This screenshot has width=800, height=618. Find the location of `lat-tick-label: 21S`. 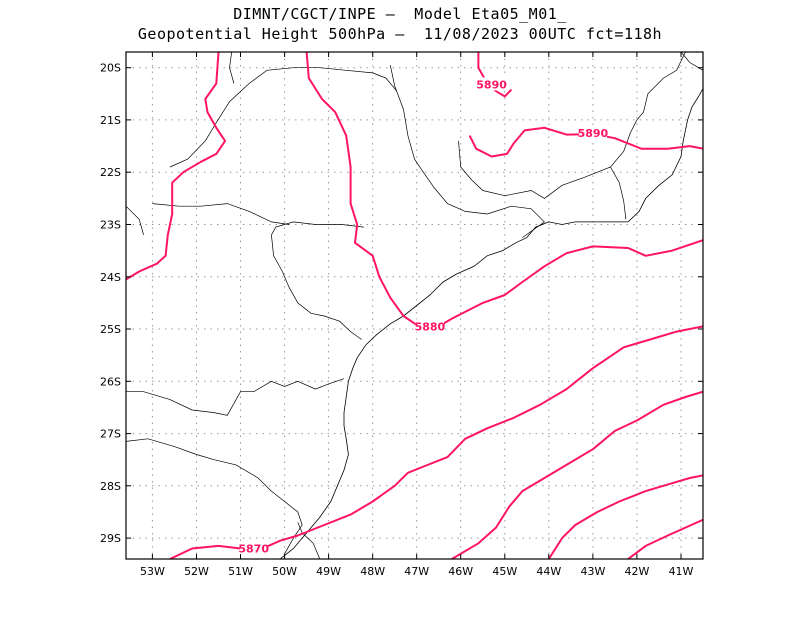

lat-tick-label: 21S is located at coordinates (110, 120).